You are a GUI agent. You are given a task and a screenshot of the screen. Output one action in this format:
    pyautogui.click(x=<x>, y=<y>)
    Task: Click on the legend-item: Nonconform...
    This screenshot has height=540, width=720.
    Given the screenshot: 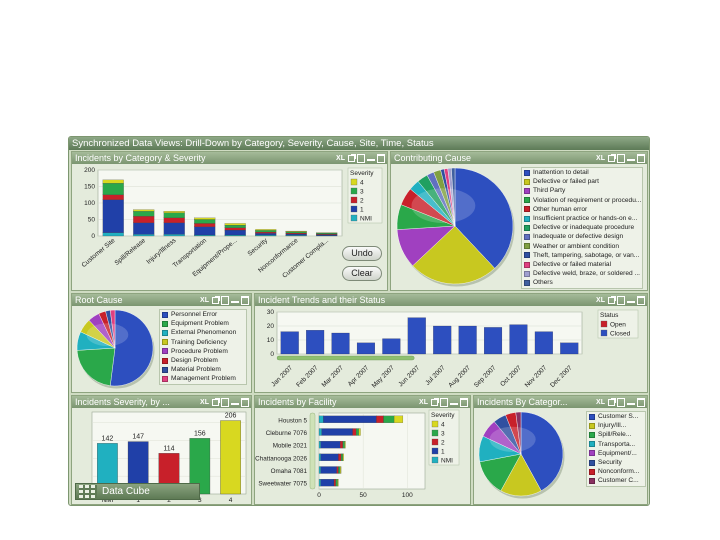 What is the action you would take?
    pyautogui.click(x=616, y=471)
    